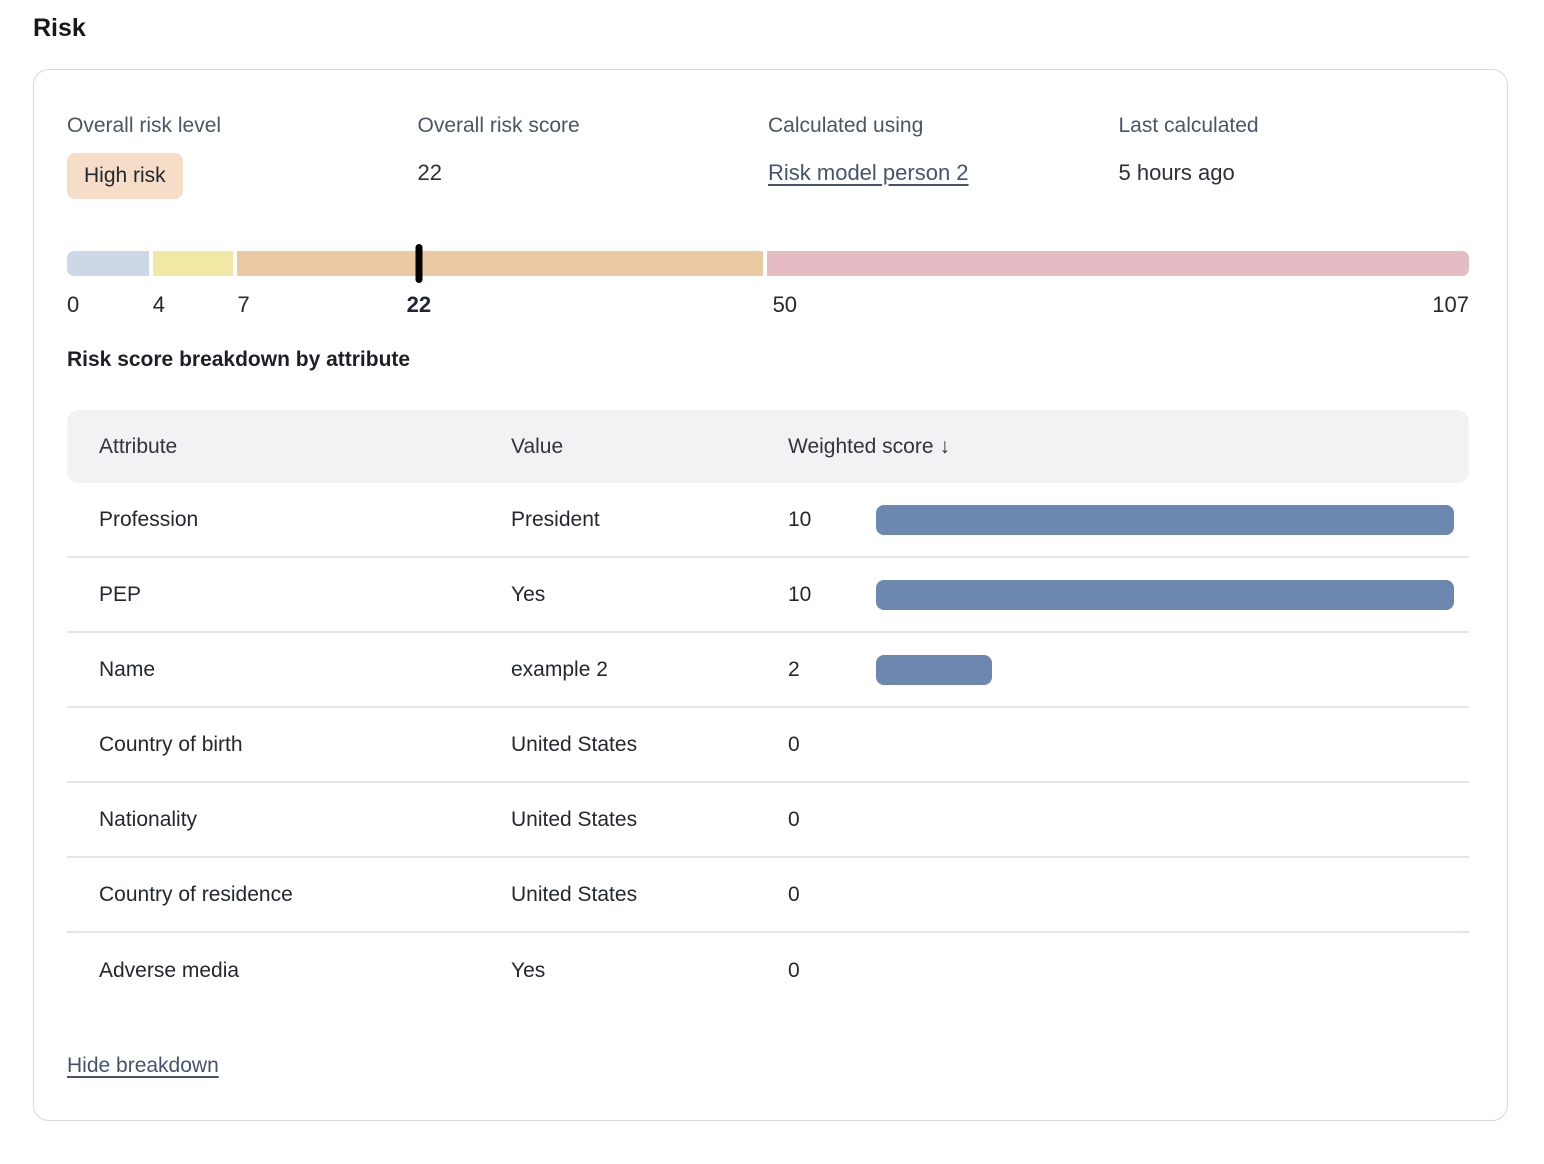  What do you see at coordinates (869, 446) in the screenshot?
I see `column-header-weighted-score: Weighted score ↓` at bounding box center [869, 446].